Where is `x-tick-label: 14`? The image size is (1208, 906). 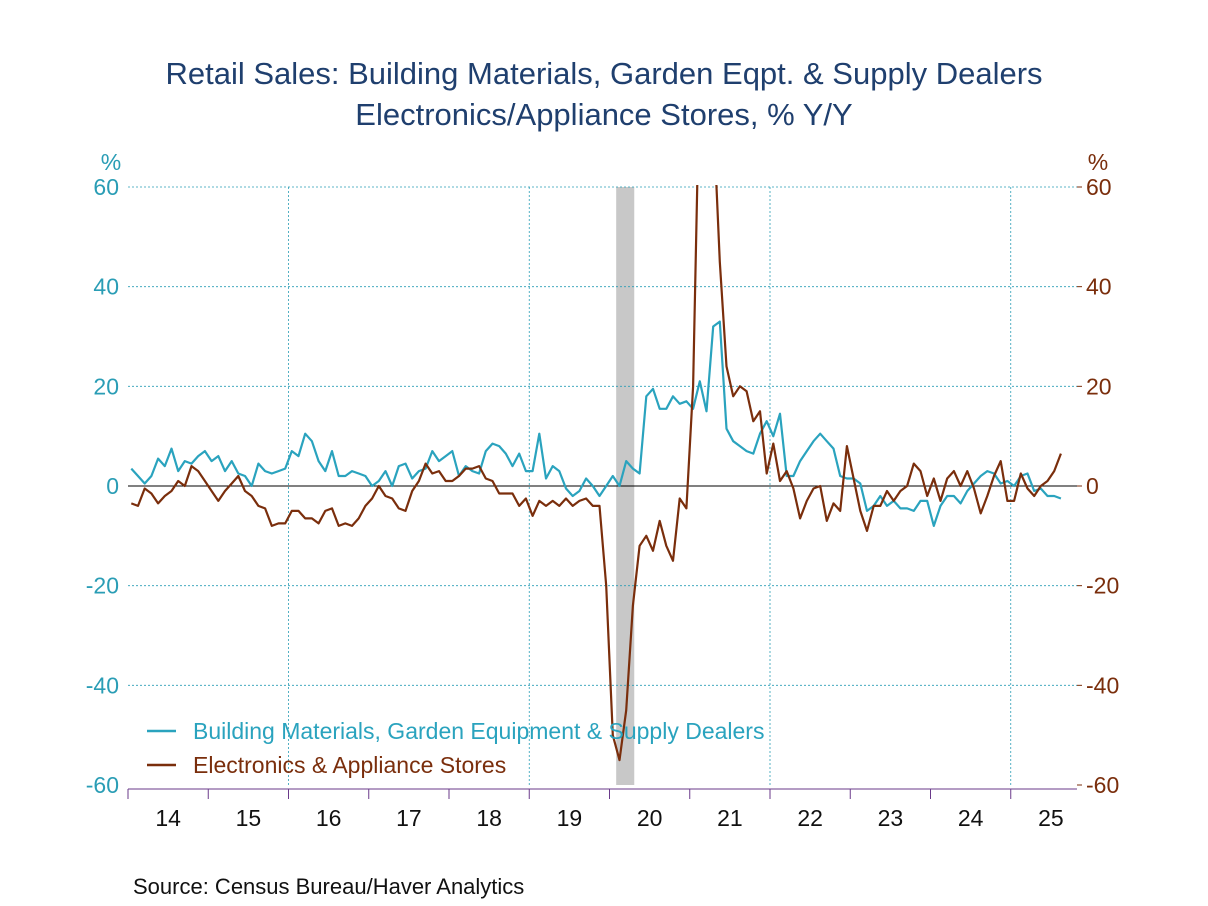 x-tick-label: 14 is located at coordinates (168, 818).